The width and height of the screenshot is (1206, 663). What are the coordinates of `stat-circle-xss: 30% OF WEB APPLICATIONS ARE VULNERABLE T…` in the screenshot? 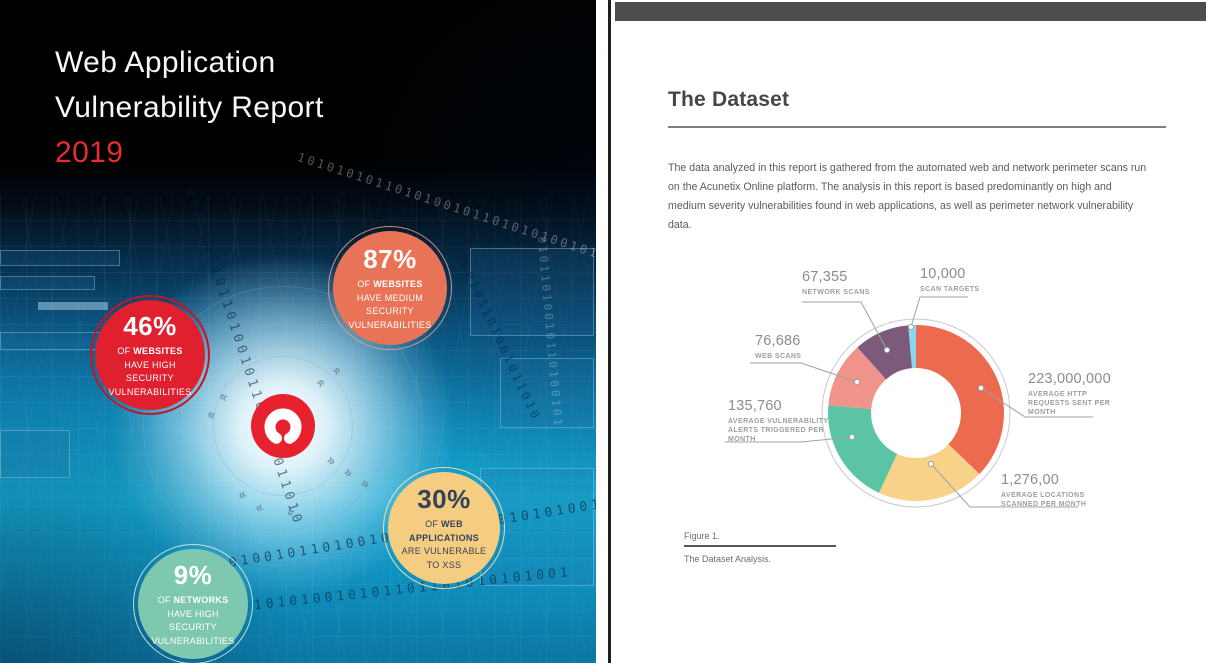 It's located at (444, 528).